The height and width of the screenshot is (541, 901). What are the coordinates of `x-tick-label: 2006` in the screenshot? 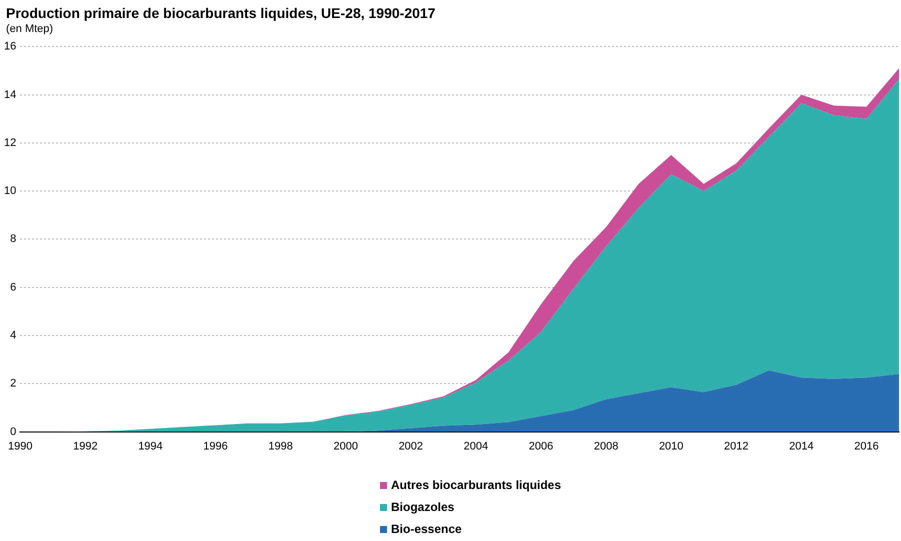 It's located at (541, 446).